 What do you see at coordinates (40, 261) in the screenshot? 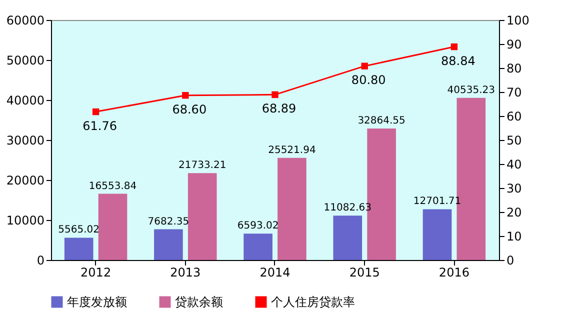
I see `y-tick-label: 0` at bounding box center [40, 261].